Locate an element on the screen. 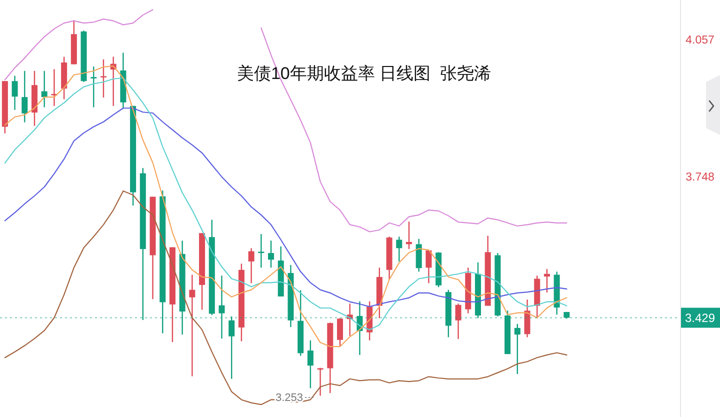 The image size is (720, 417). ref-line-label: 3.429 is located at coordinates (700, 318).